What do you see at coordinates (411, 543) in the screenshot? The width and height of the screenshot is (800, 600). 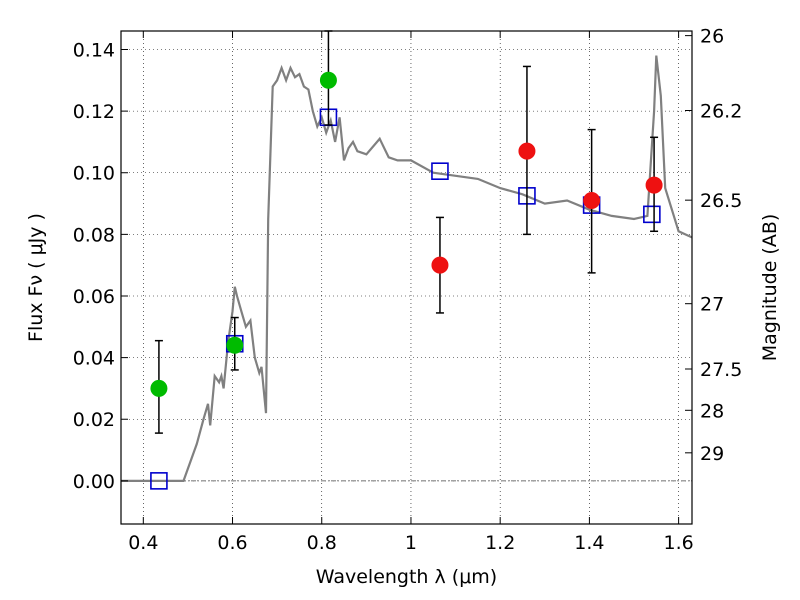 I see `x-tick-label: 1` at bounding box center [411, 543].